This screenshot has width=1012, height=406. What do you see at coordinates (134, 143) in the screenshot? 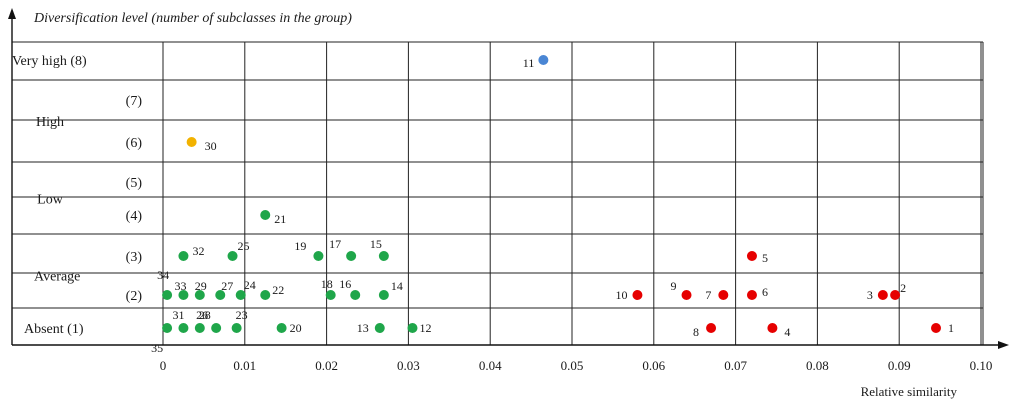
I see `y-level-label: (6)` at bounding box center [134, 143].